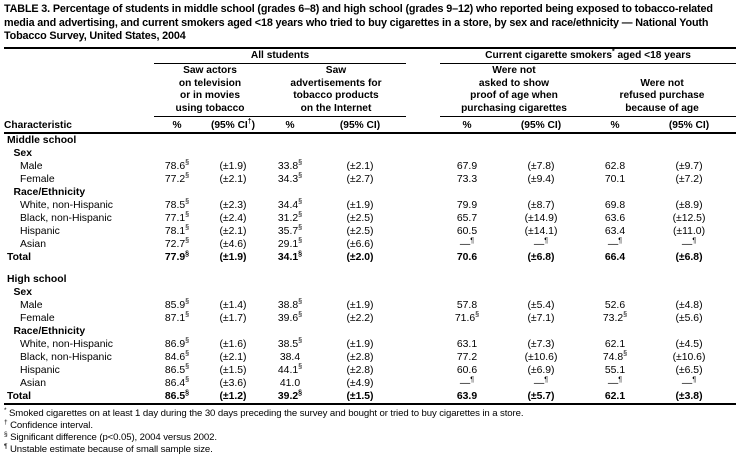 The width and height of the screenshot is (740, 458). Describe the element at coordinates (467, 382) in the screenshot. I see `value-cell: —¶` at that location.